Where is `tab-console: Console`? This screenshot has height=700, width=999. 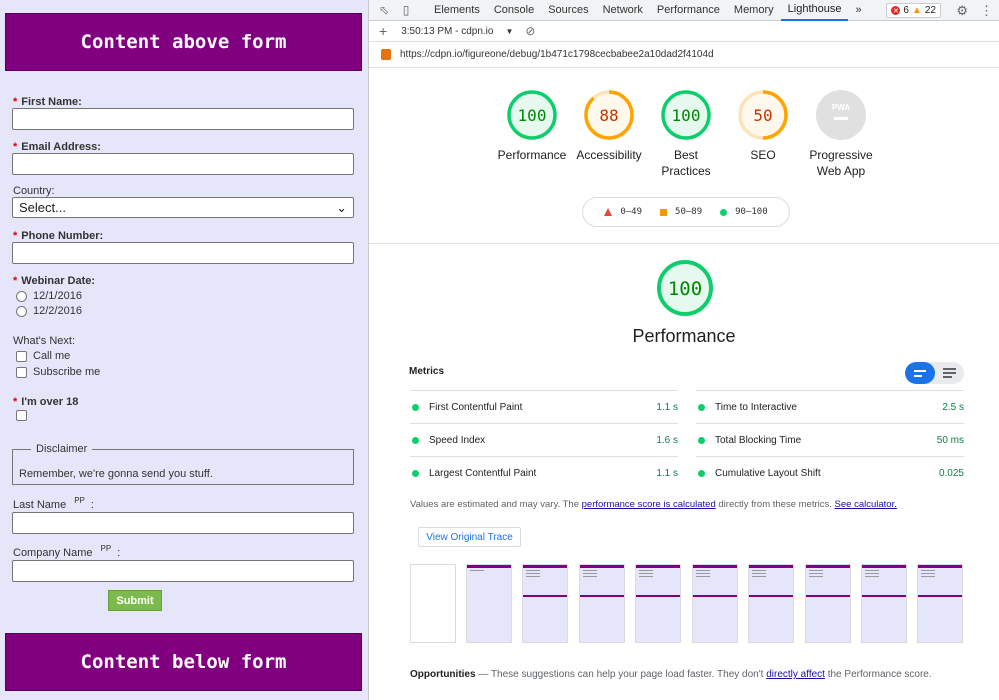 tab-console: Console is located at coordinates (514, 10).